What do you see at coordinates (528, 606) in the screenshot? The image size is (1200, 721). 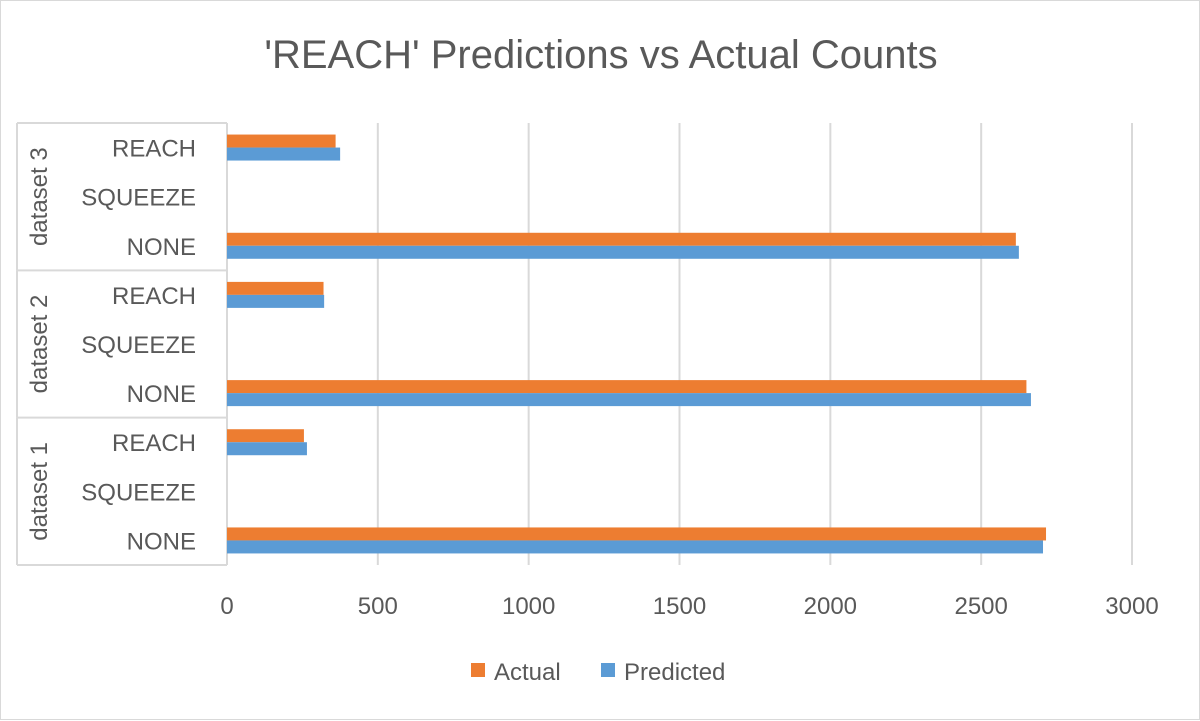 I see `x-tick-label: 1000` at bounding box center [528, 606].